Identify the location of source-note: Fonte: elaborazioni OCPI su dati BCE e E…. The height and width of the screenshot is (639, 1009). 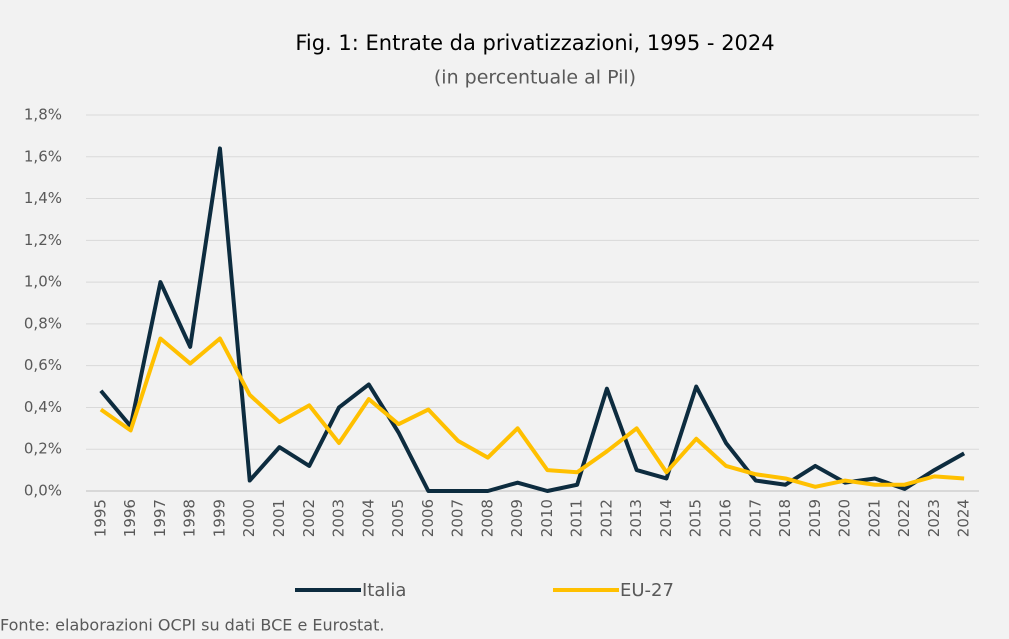
(192, 625).